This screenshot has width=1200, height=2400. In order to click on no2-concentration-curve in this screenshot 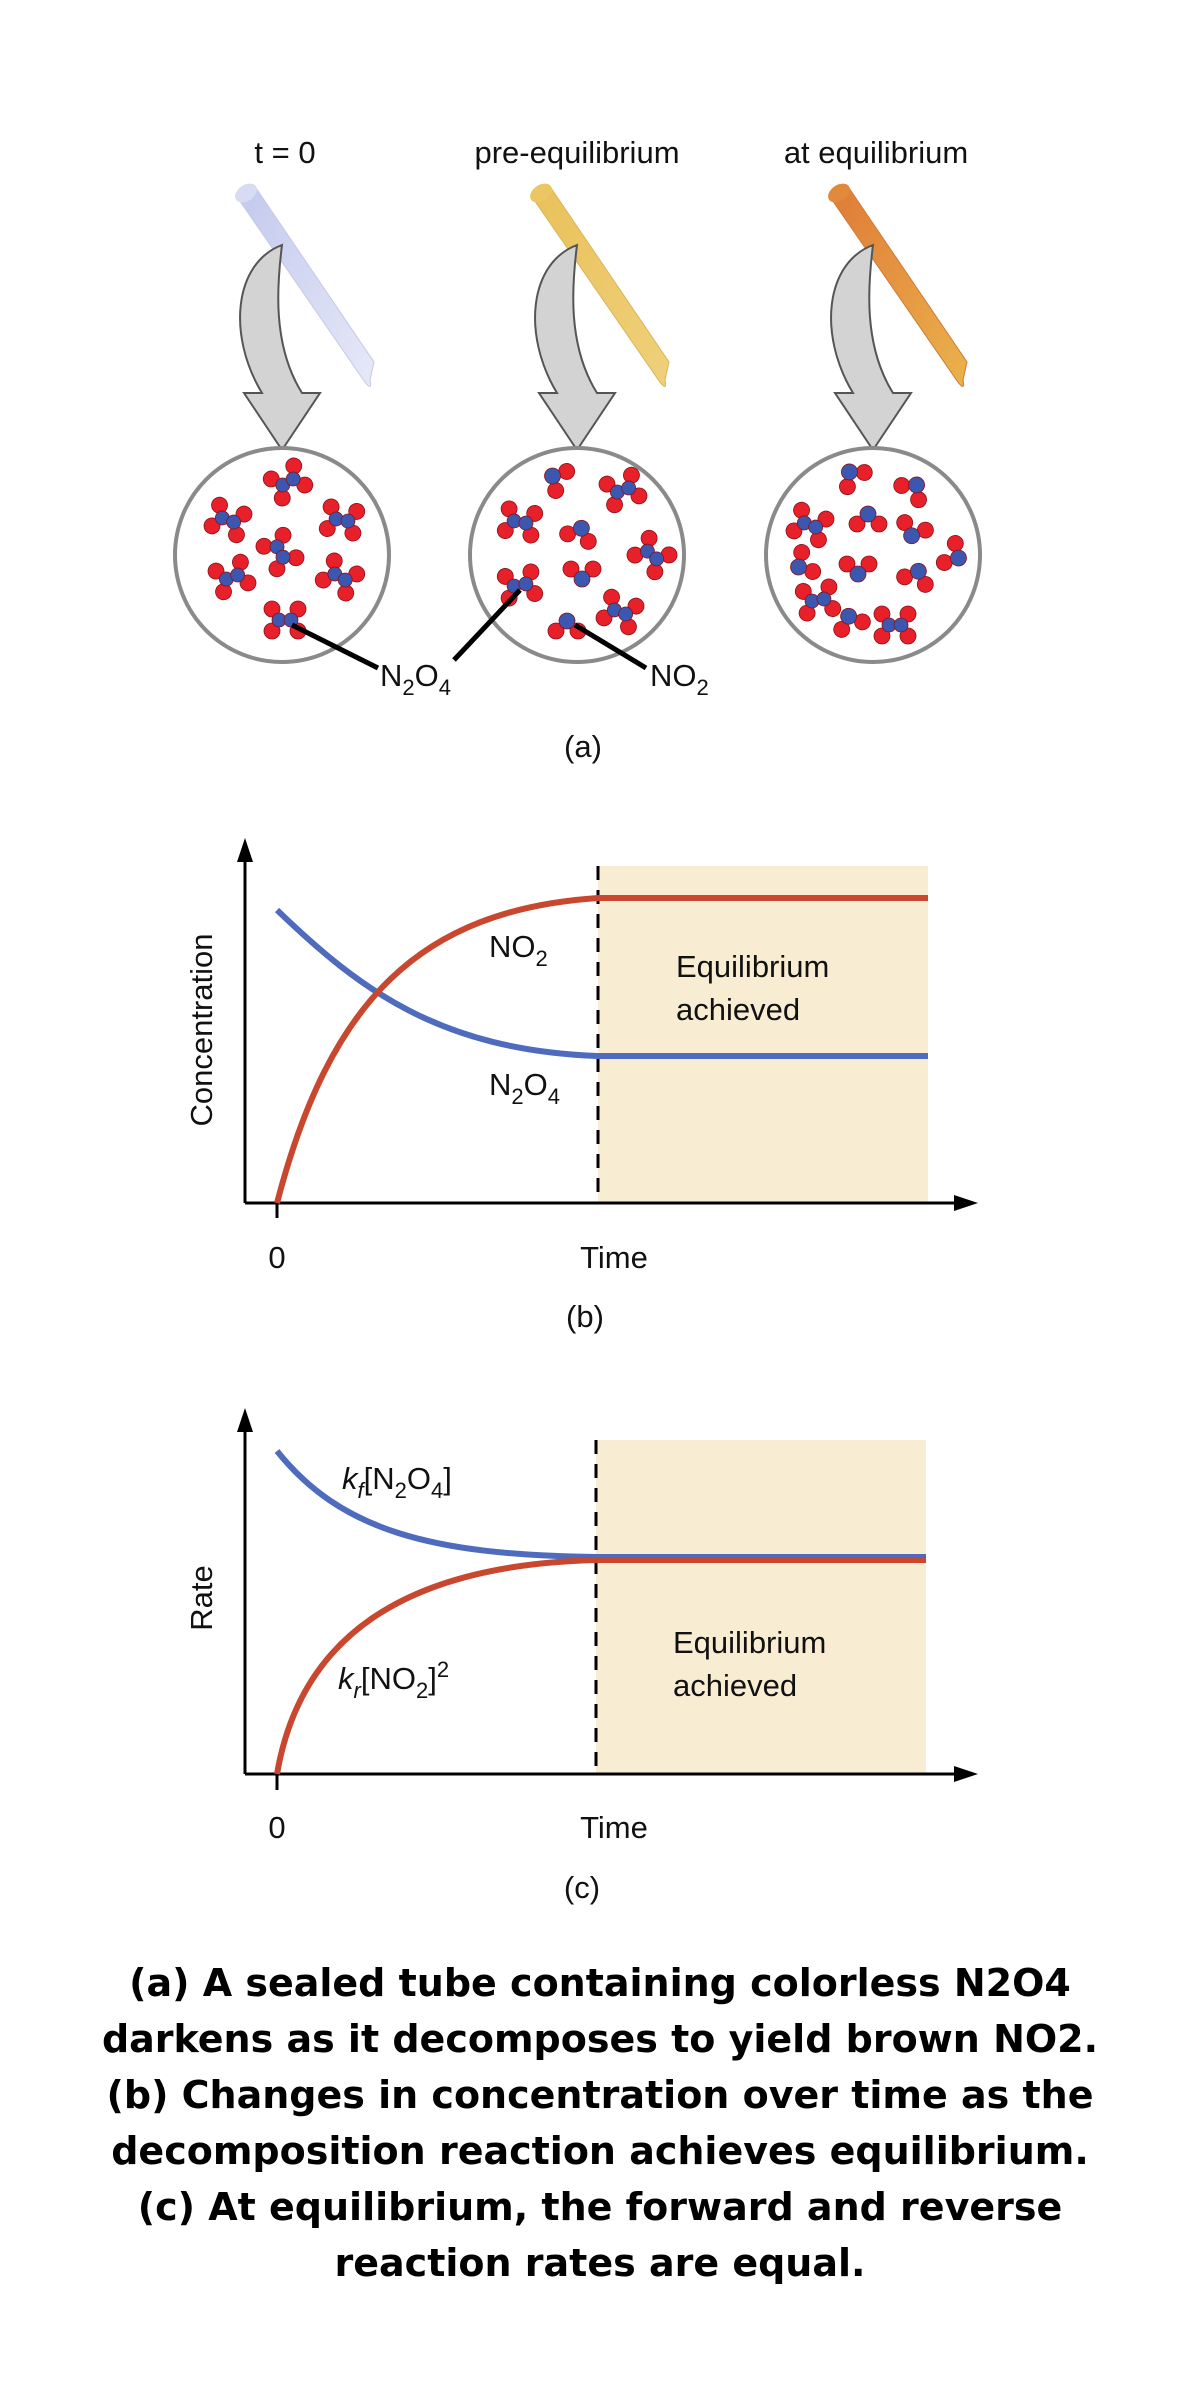, I will do `click(601, 1049)`.